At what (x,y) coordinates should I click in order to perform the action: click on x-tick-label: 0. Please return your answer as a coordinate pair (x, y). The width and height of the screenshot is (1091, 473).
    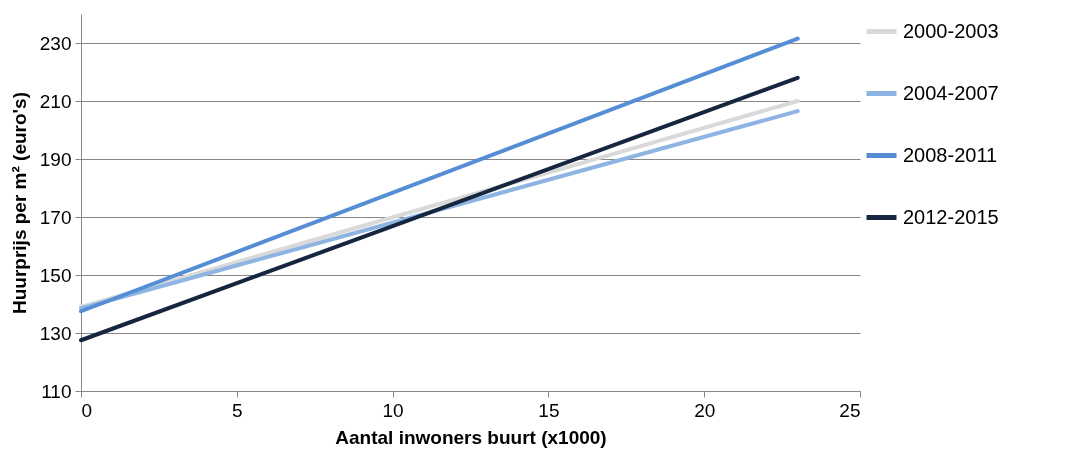
    Looking at the image, I should click on (87, 410).